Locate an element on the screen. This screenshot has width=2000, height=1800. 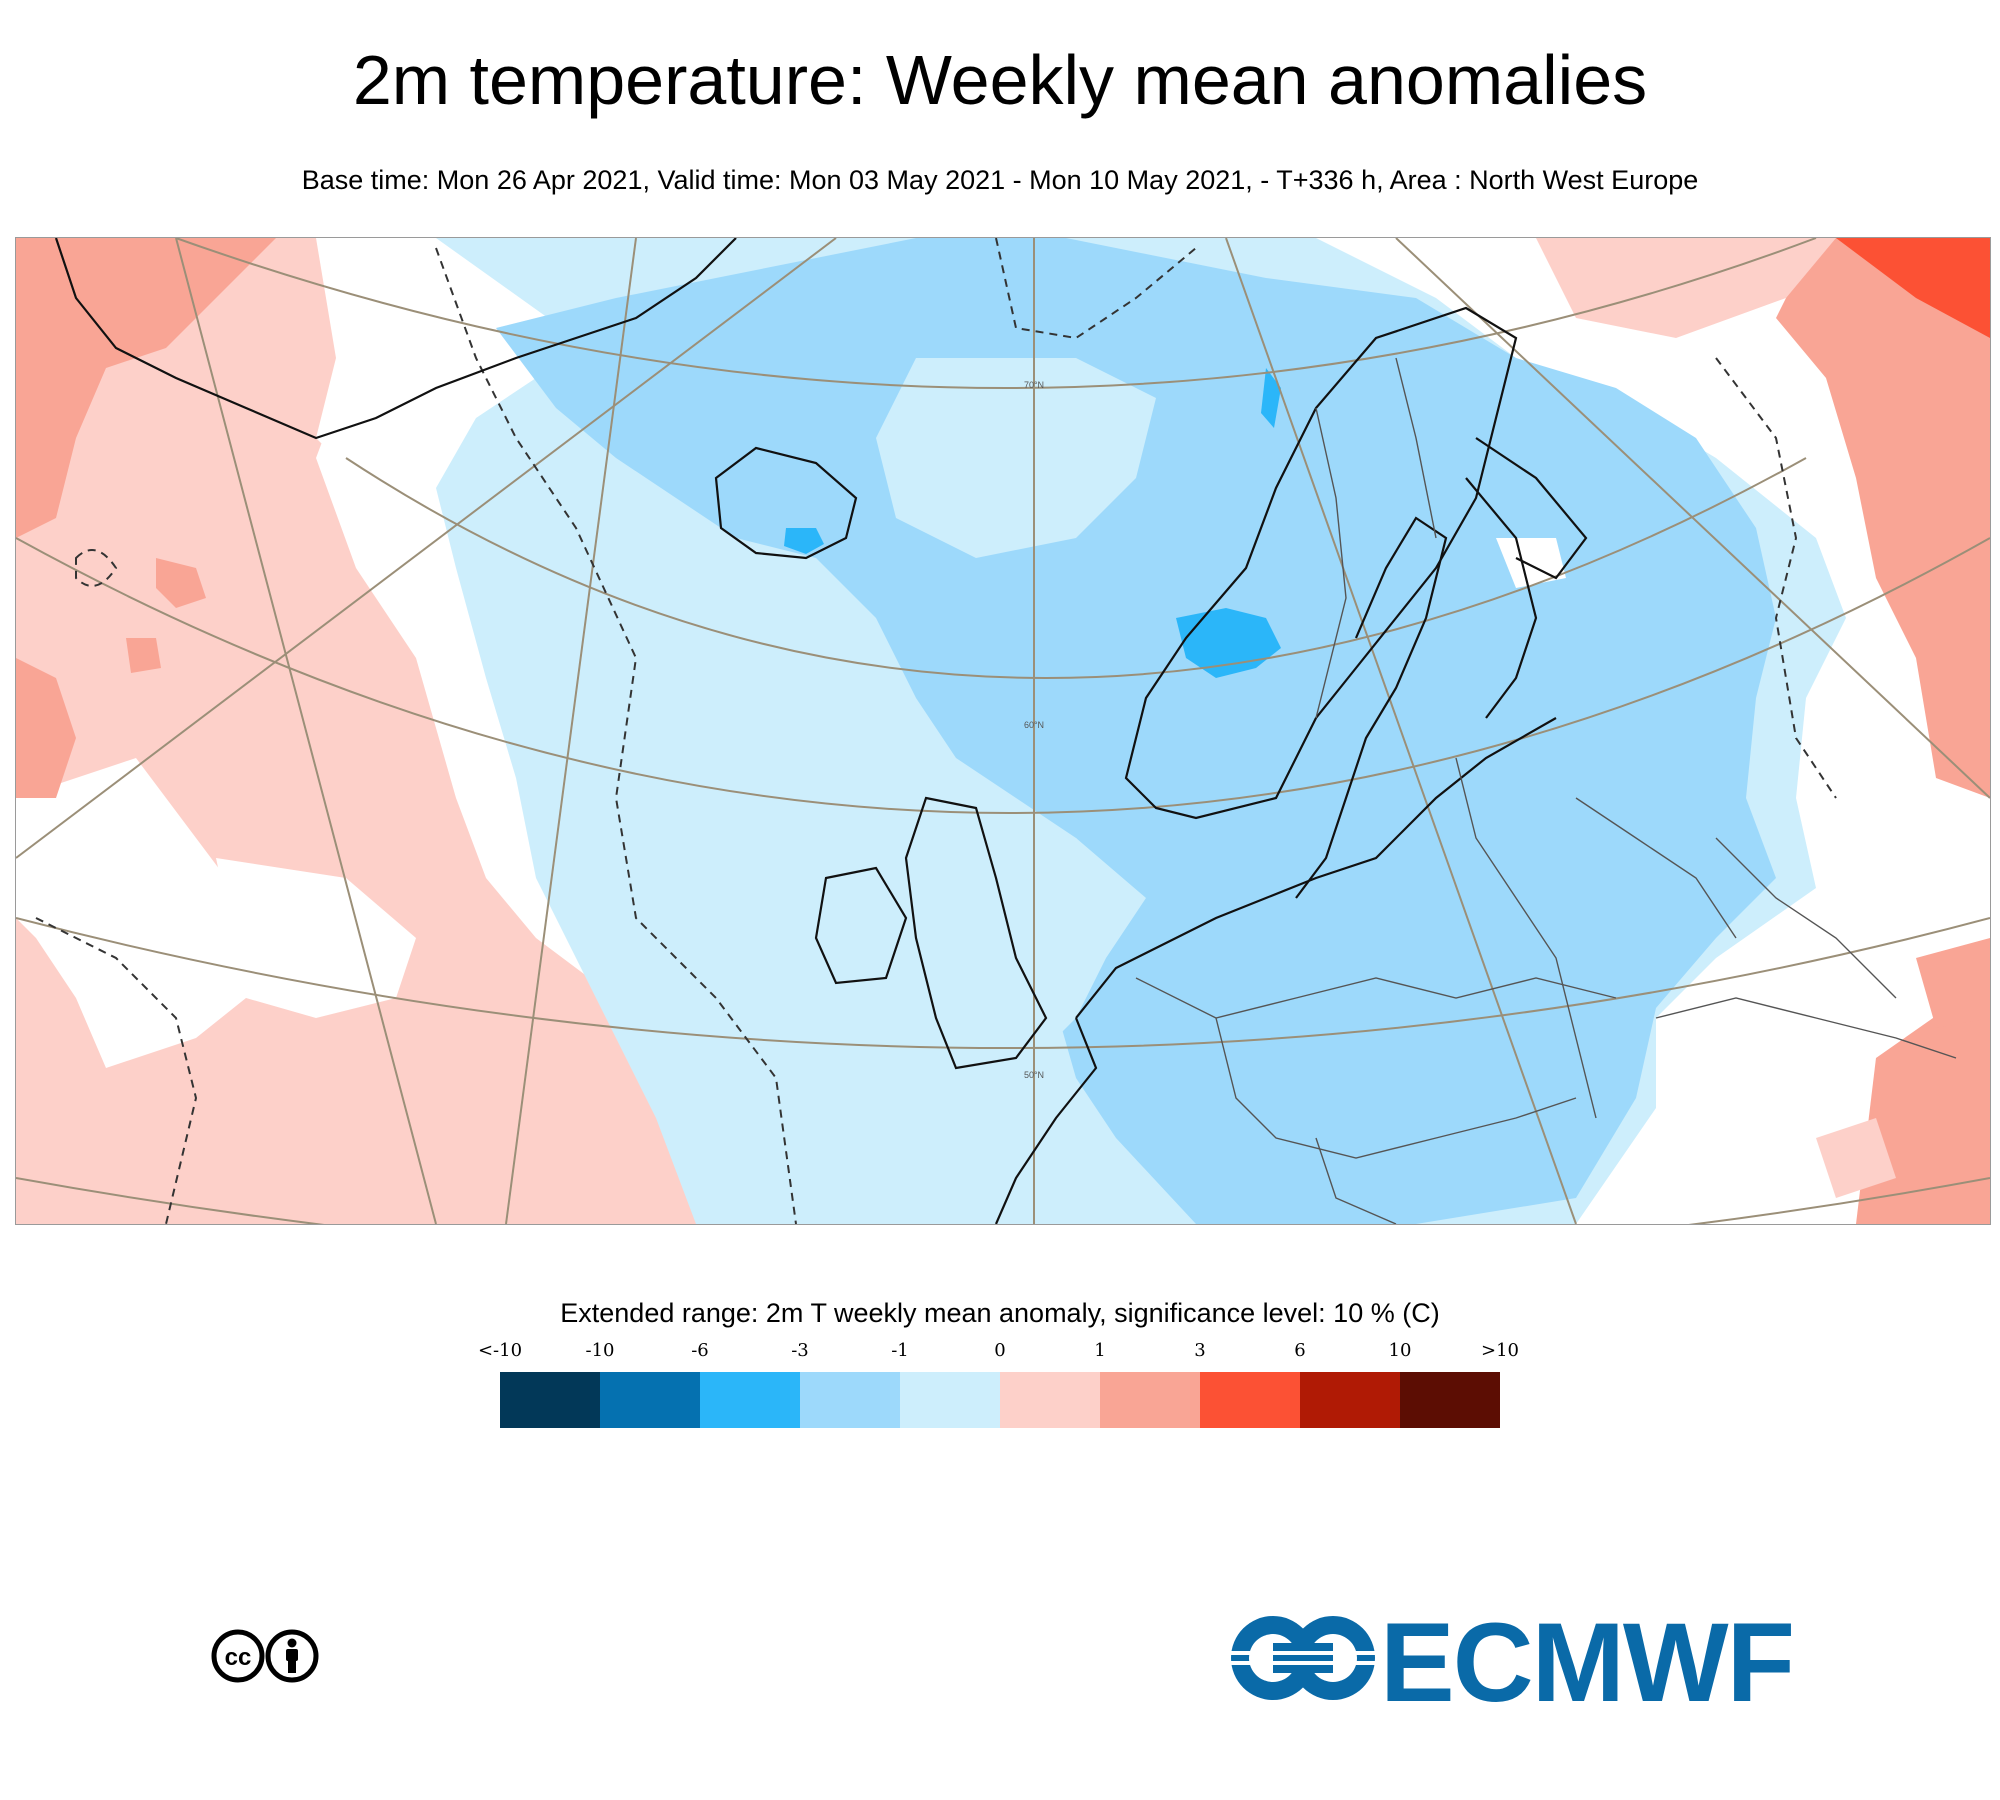
coast-white-sea is located at coordinates (1531, 508).